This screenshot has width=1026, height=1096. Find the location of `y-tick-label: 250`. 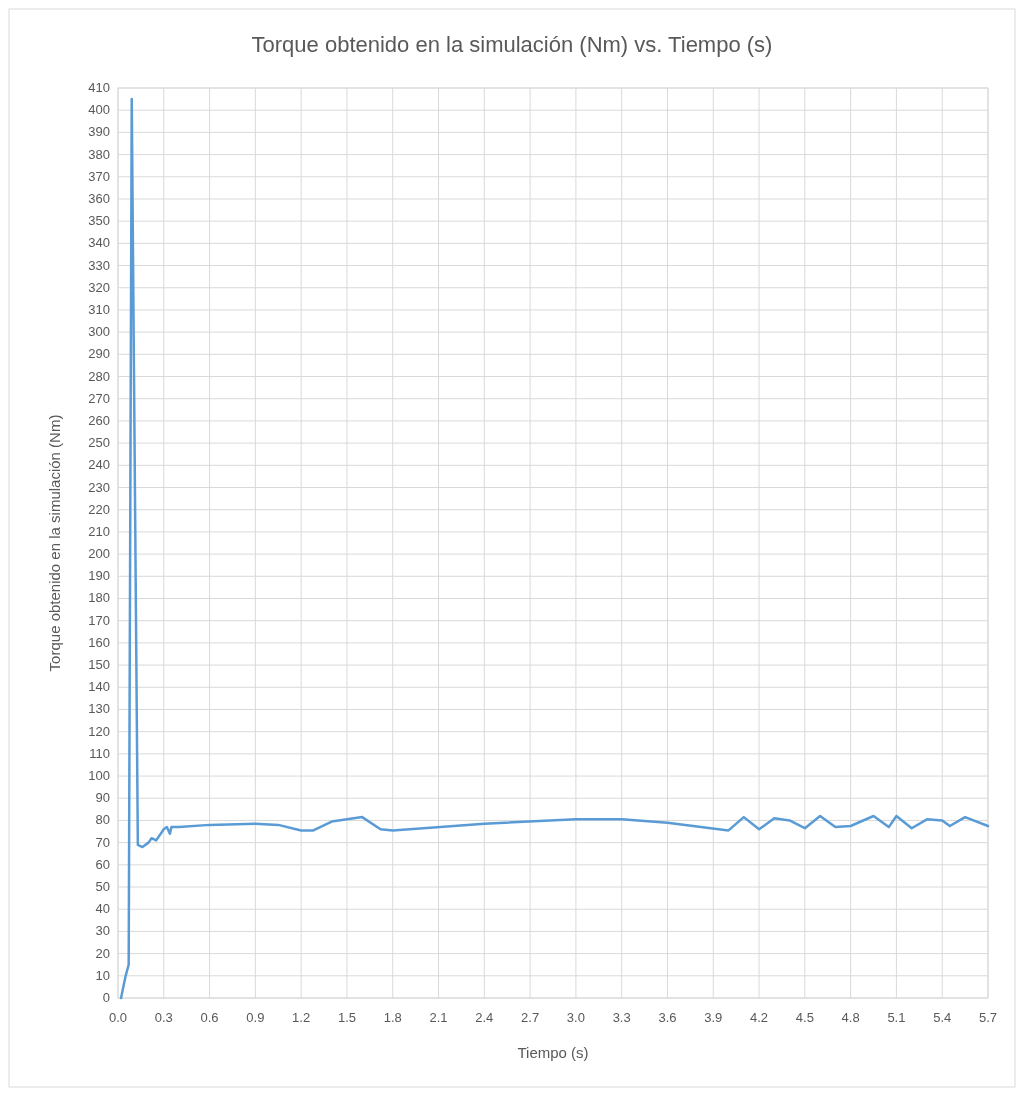

y-tick-label: 250 is located at coordinates (99, 443).